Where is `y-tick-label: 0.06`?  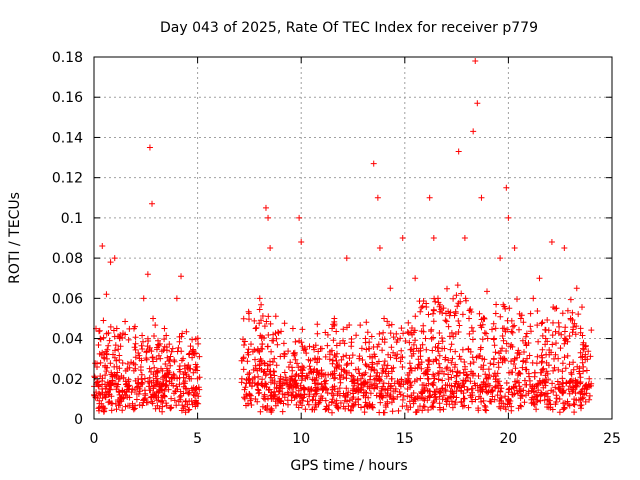 y-tick-label: 0.06 is located at coordinates (67, 299).